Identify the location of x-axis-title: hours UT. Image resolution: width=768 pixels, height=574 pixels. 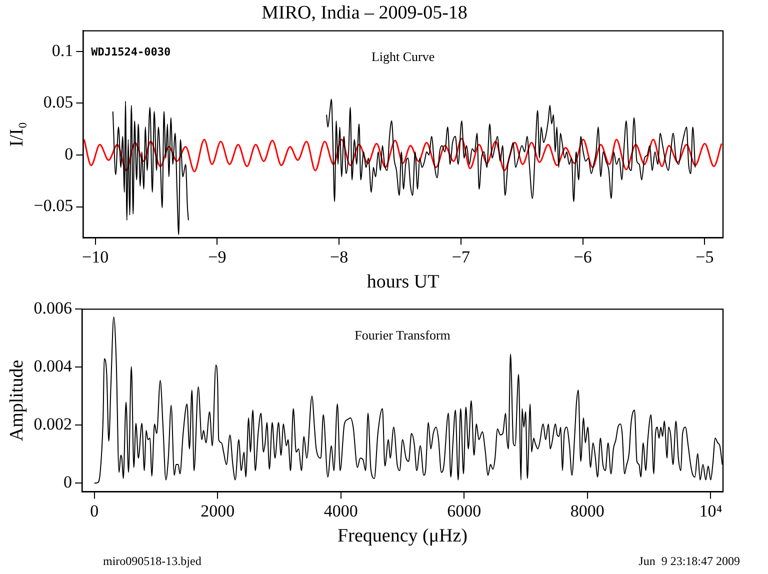
(403, 282).